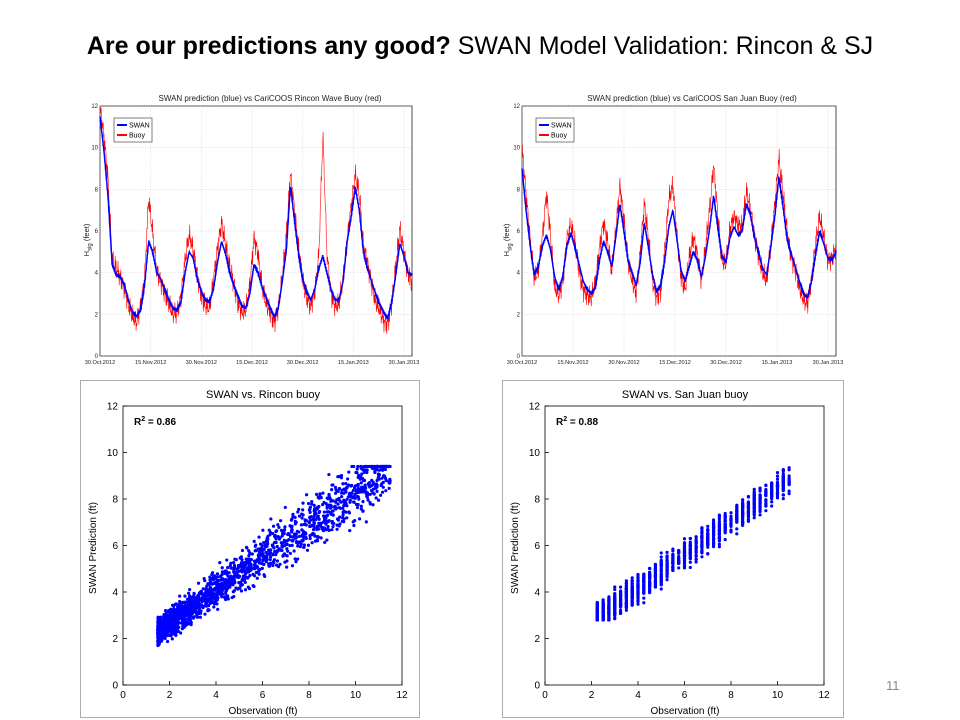  I want to click on svg-text: Hsig (feet), so click(88, 239).